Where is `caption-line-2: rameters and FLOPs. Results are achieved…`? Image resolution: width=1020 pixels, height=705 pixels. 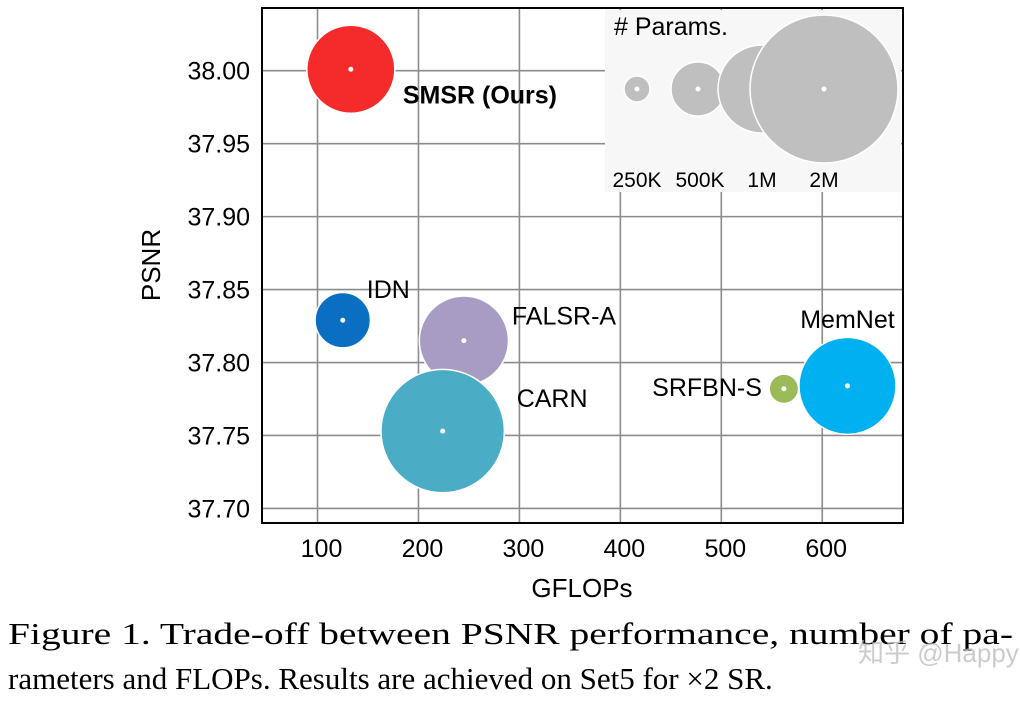
caption-line-2: rameters and FLOPs. Results are achieved… is located at coordinates (390, 678).